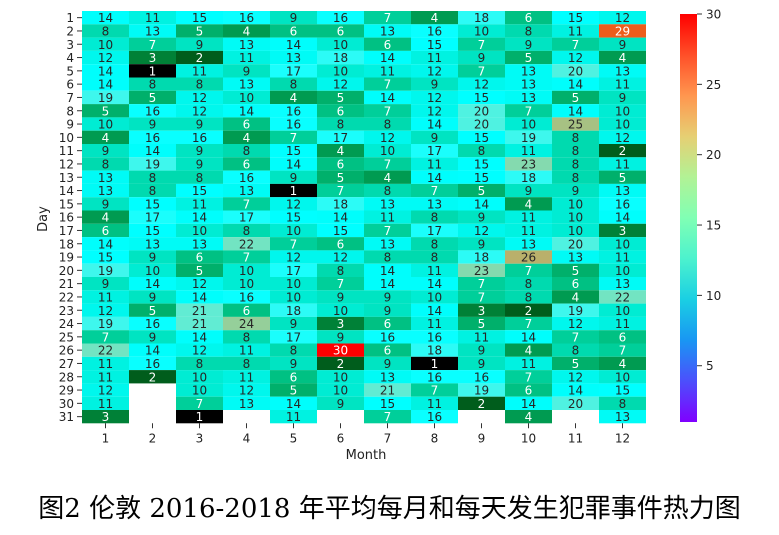 Image resolution: width=779 pixels, height=535 pixels. I want to click on cell-value-label: 5, so click(153, 311).